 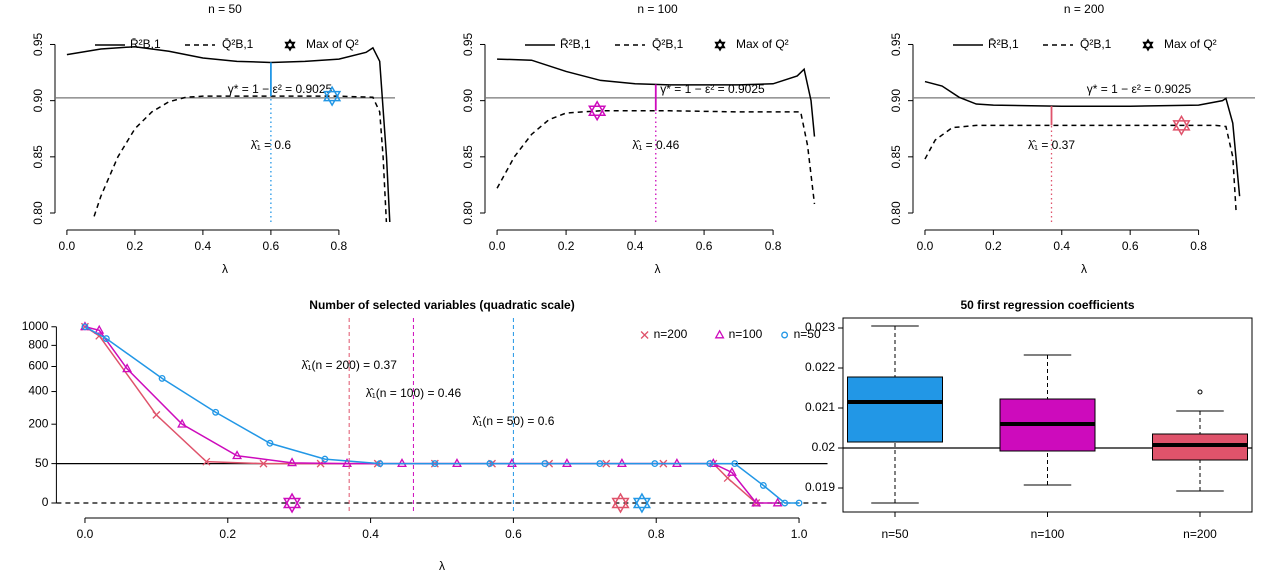 I want to click on y-tick-label: 0.02, so click(x=824, y=447).